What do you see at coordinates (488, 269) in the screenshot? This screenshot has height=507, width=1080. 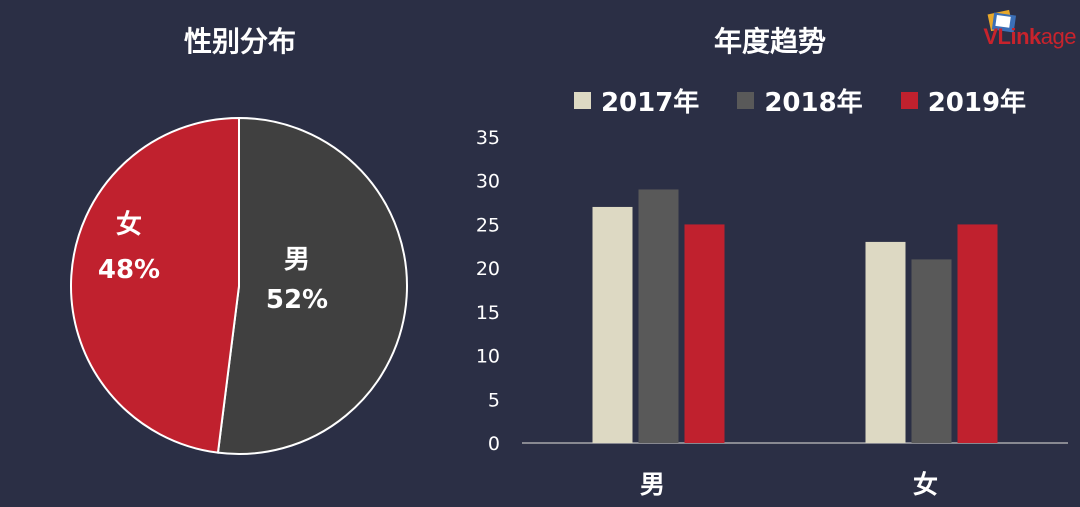 I see `y-tick-label: 20` at bounding box center [488, 269].